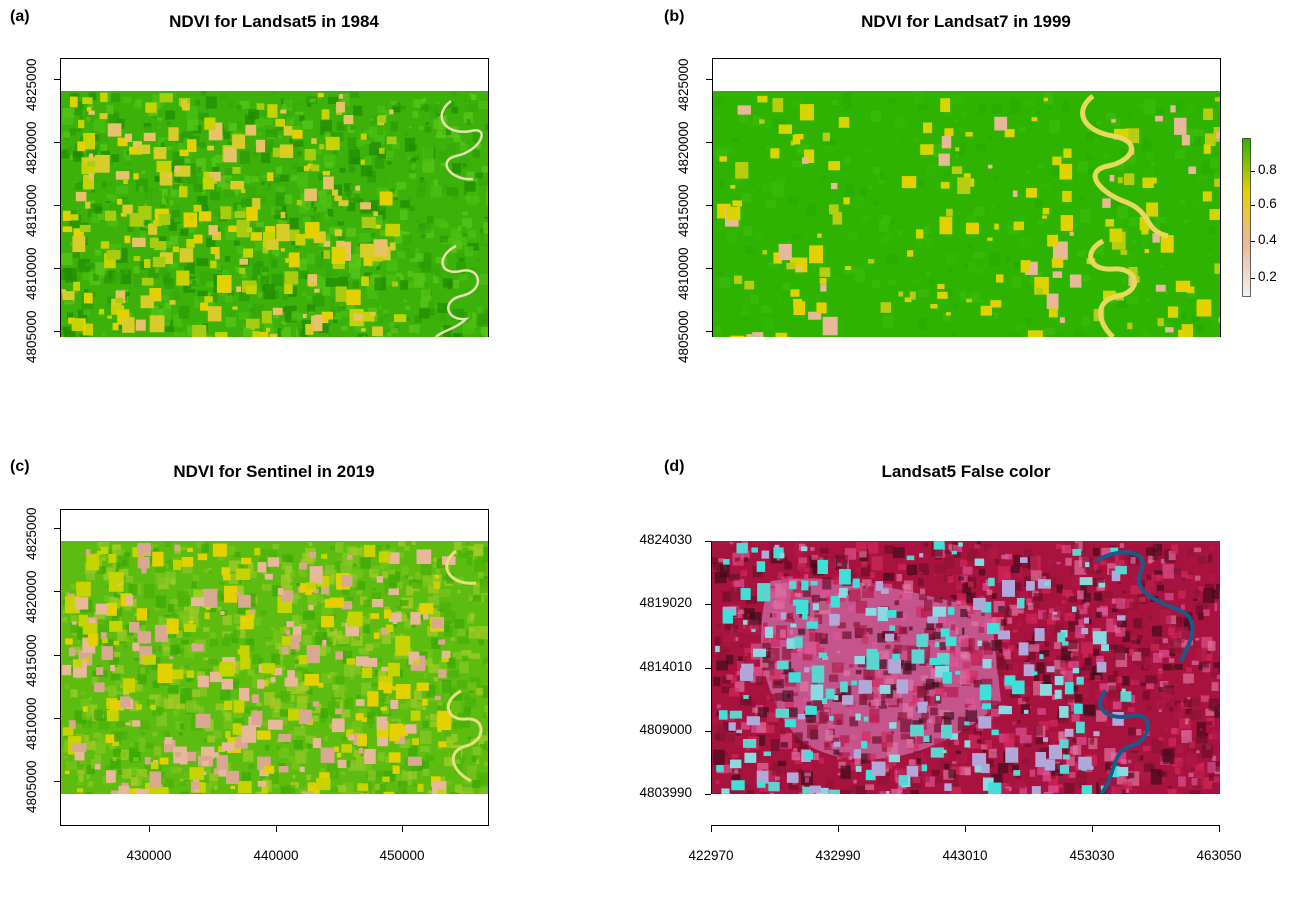  Describe the element at coordinates (57, 528) in the screenshot. I see `y-tick` at that location.